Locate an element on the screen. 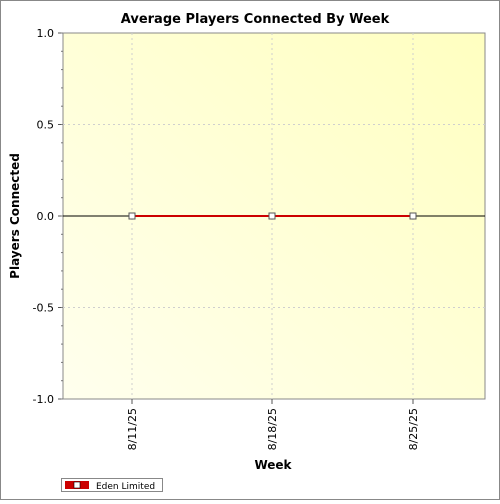 The width and height of the screenshot is (500, 504). series-layer is located at coordinates (272, 216).